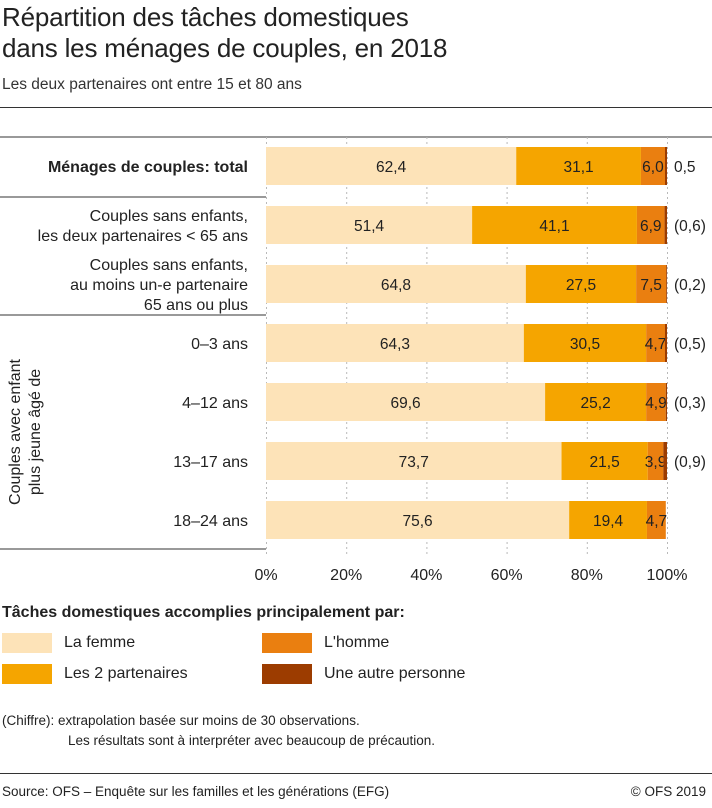 The height and width of the screenshot is (808, 712). Describe the element at coordinates (210, 462) in the screenshot. I see `category-label-5-line-0: 13–17 ans` at that location.